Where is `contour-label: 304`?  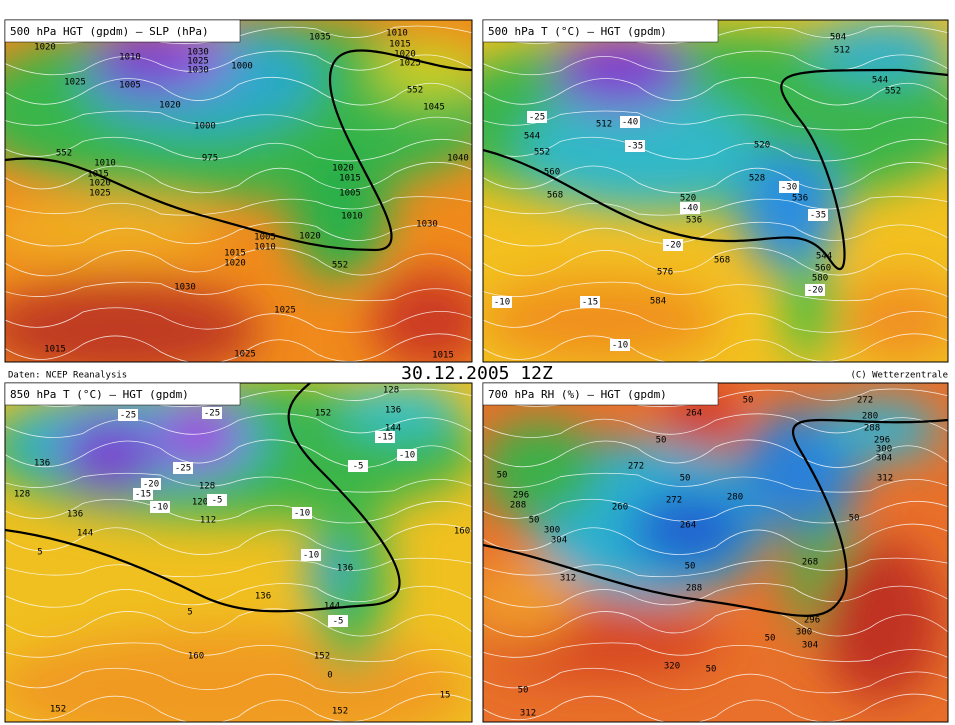
contour-label: 304 is located at coordinates (884, 459).